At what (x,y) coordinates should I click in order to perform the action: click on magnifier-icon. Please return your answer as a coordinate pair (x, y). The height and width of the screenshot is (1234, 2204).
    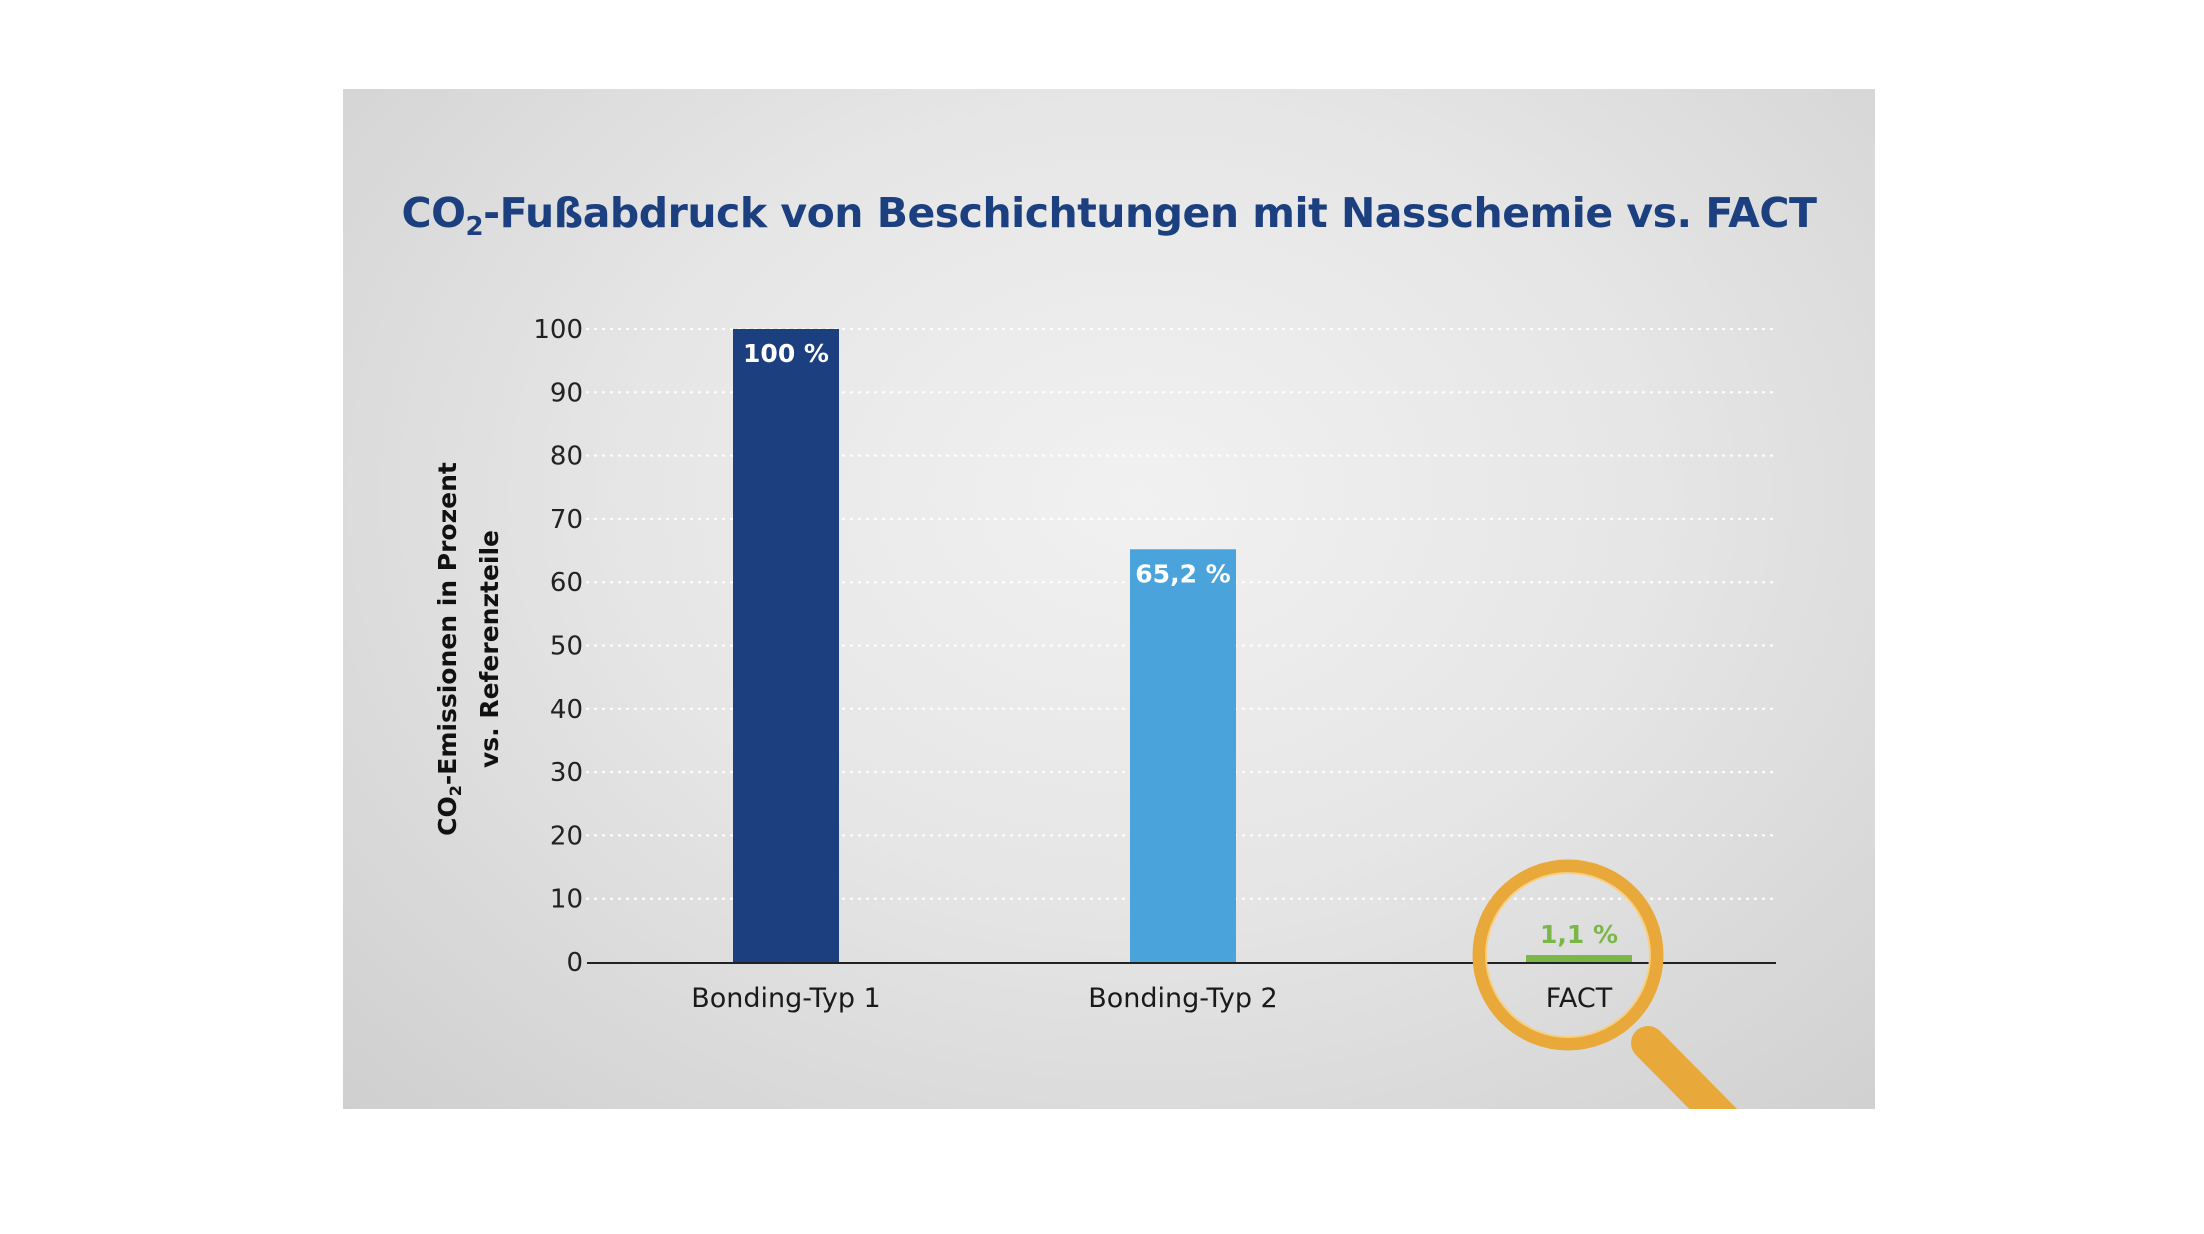
    Looking at the image, I should click on (1605, 984).